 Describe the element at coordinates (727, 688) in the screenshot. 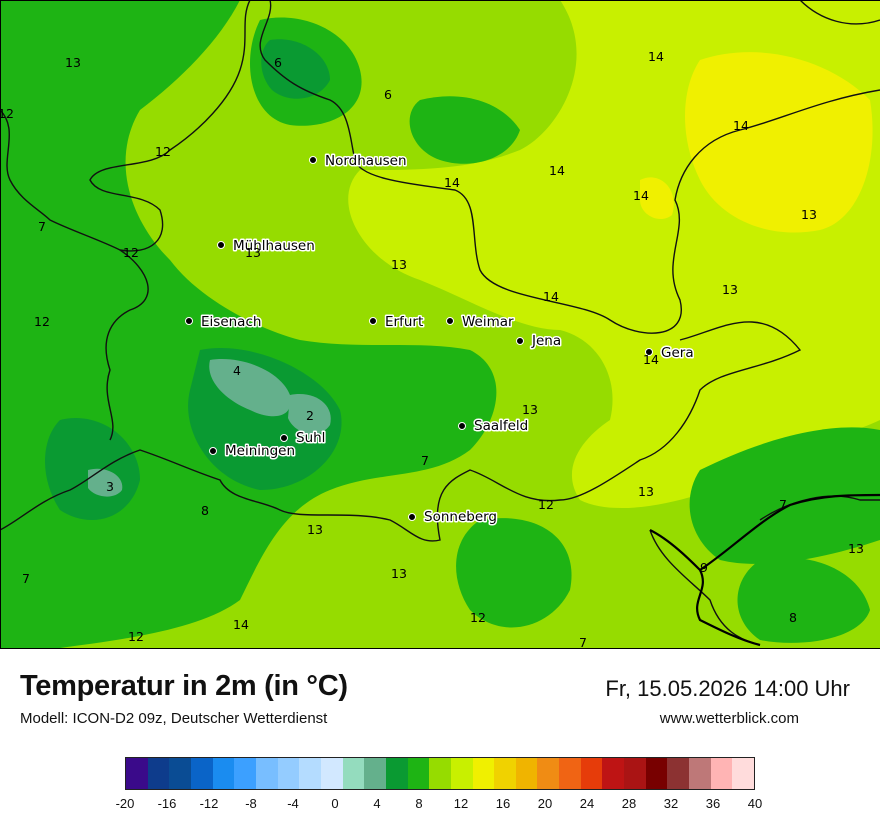

I see `forecast-datetime: Fr, 15.05.2026 14:00 Uhr` at that location.